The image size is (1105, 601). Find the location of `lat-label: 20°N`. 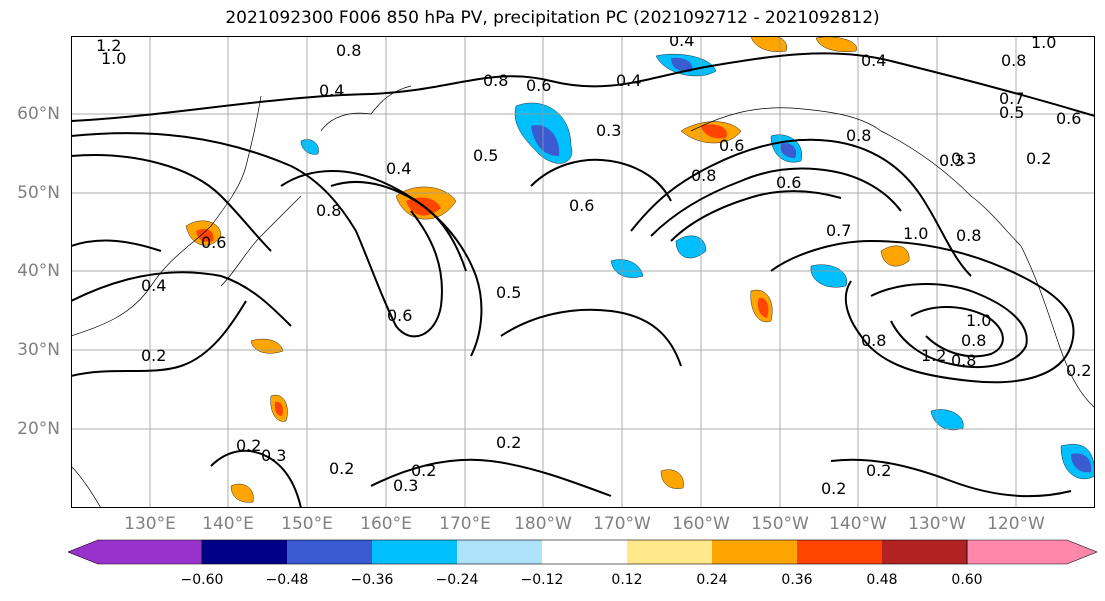

lat-label: 20°N is located at coordinates (38, 429).